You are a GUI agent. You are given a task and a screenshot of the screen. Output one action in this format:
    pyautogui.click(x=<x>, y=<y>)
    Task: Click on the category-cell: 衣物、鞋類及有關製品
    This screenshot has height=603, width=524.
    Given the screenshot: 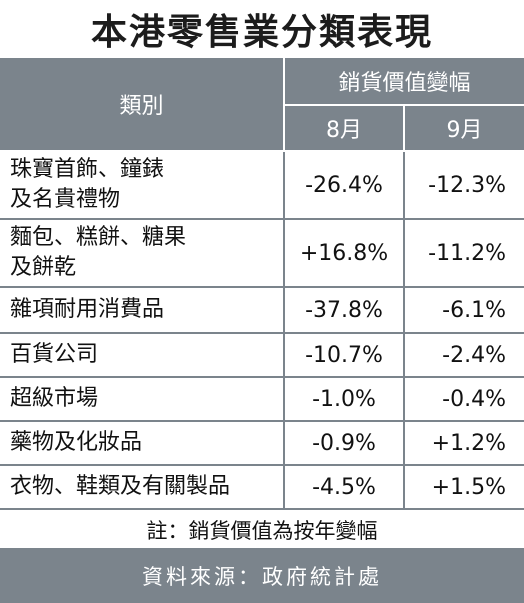 What is the action you would take?
    pyautogui.click(x=142, y=487)
    